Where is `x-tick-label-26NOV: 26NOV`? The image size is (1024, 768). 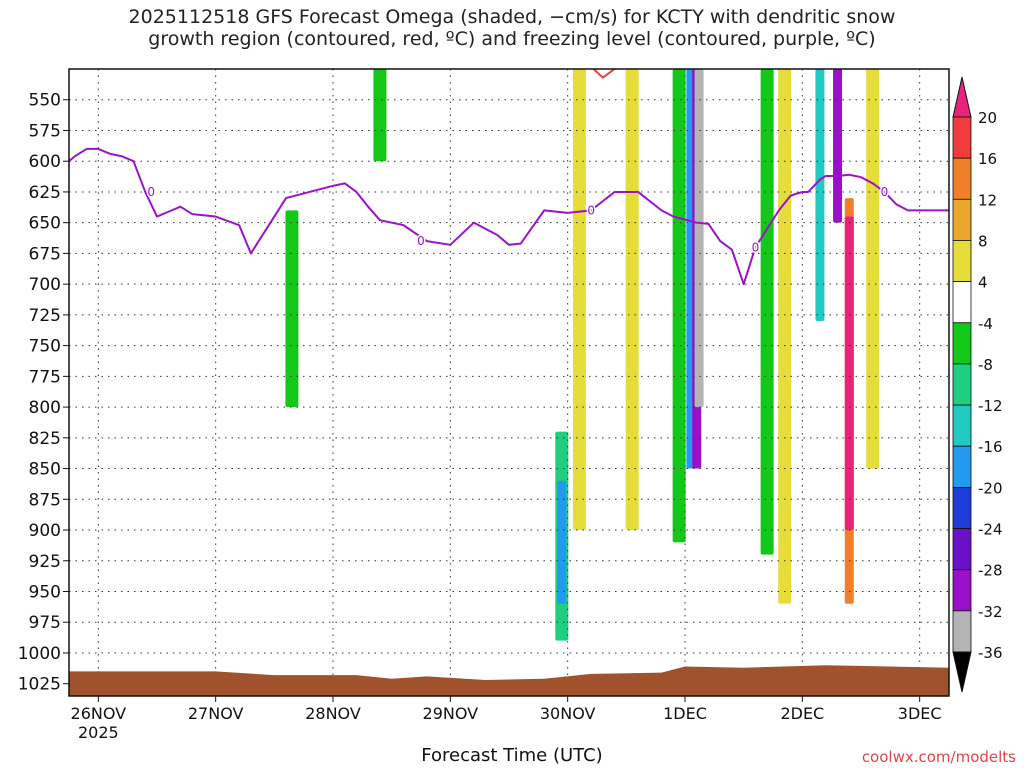
x-tick-label-26NOV: 26NOV is located at coordinates (99, 713).